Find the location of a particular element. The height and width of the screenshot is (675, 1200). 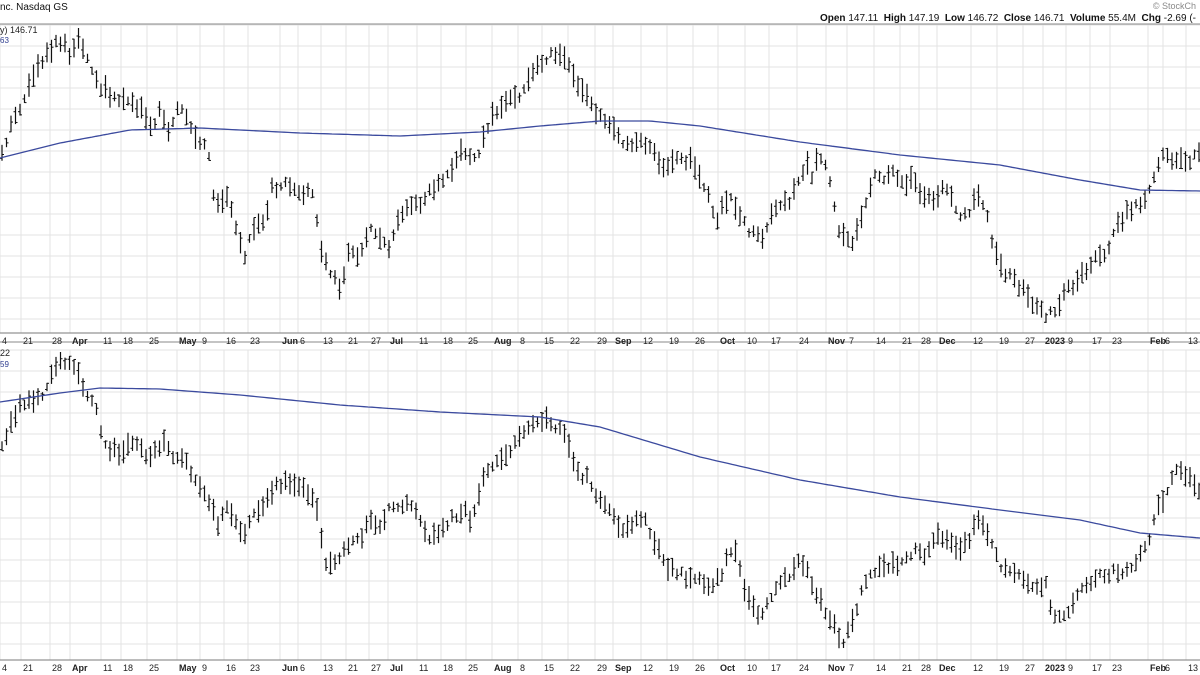

low-value: 146.72 is located at coordinates (983, 18).